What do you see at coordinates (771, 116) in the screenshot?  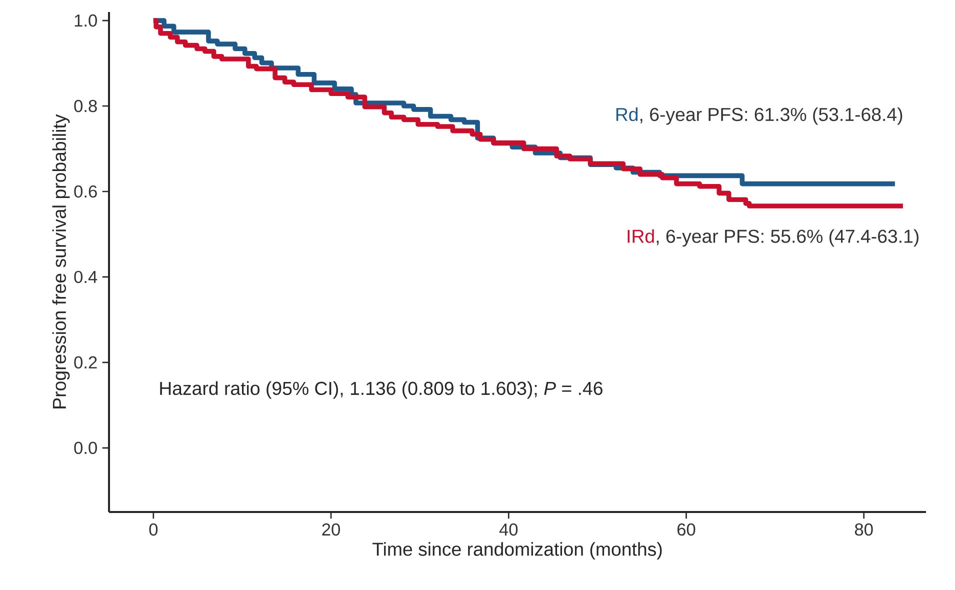 I see `annotation: , 6-year PFS: 61.3% (53.1-68.4)` at bounding box center [771, 116].